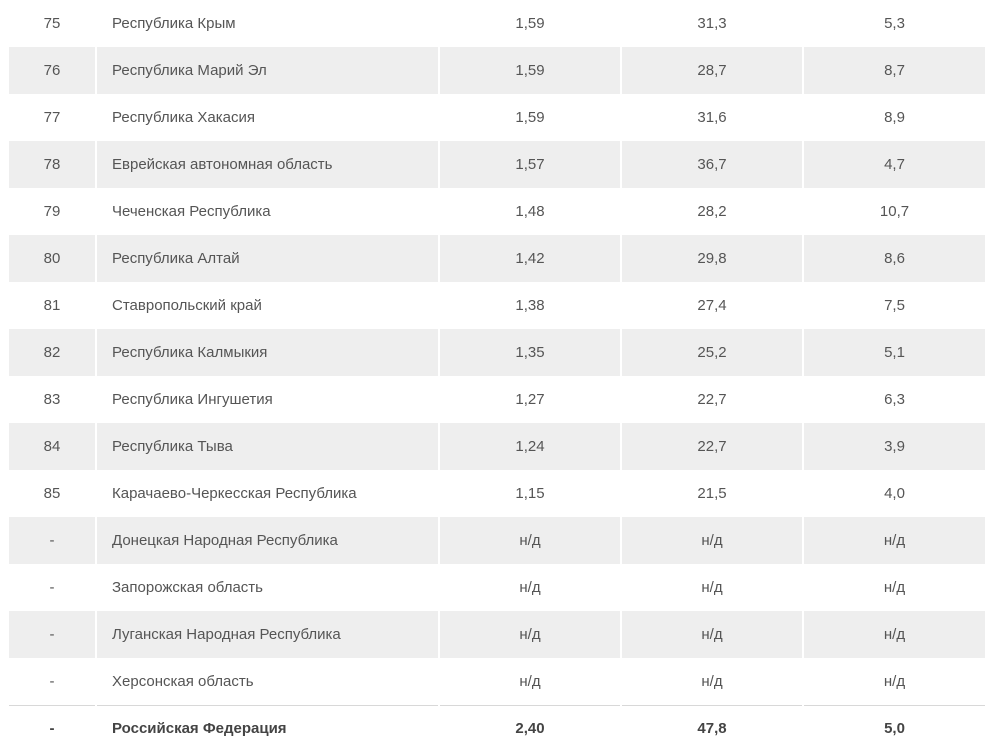 The width and height of the screenshot is (1000, 751). What do you see at coordinates (529, 352) in the screenshot?
I see `value-cell-1: 1,35` at bounding box center [529, 352].